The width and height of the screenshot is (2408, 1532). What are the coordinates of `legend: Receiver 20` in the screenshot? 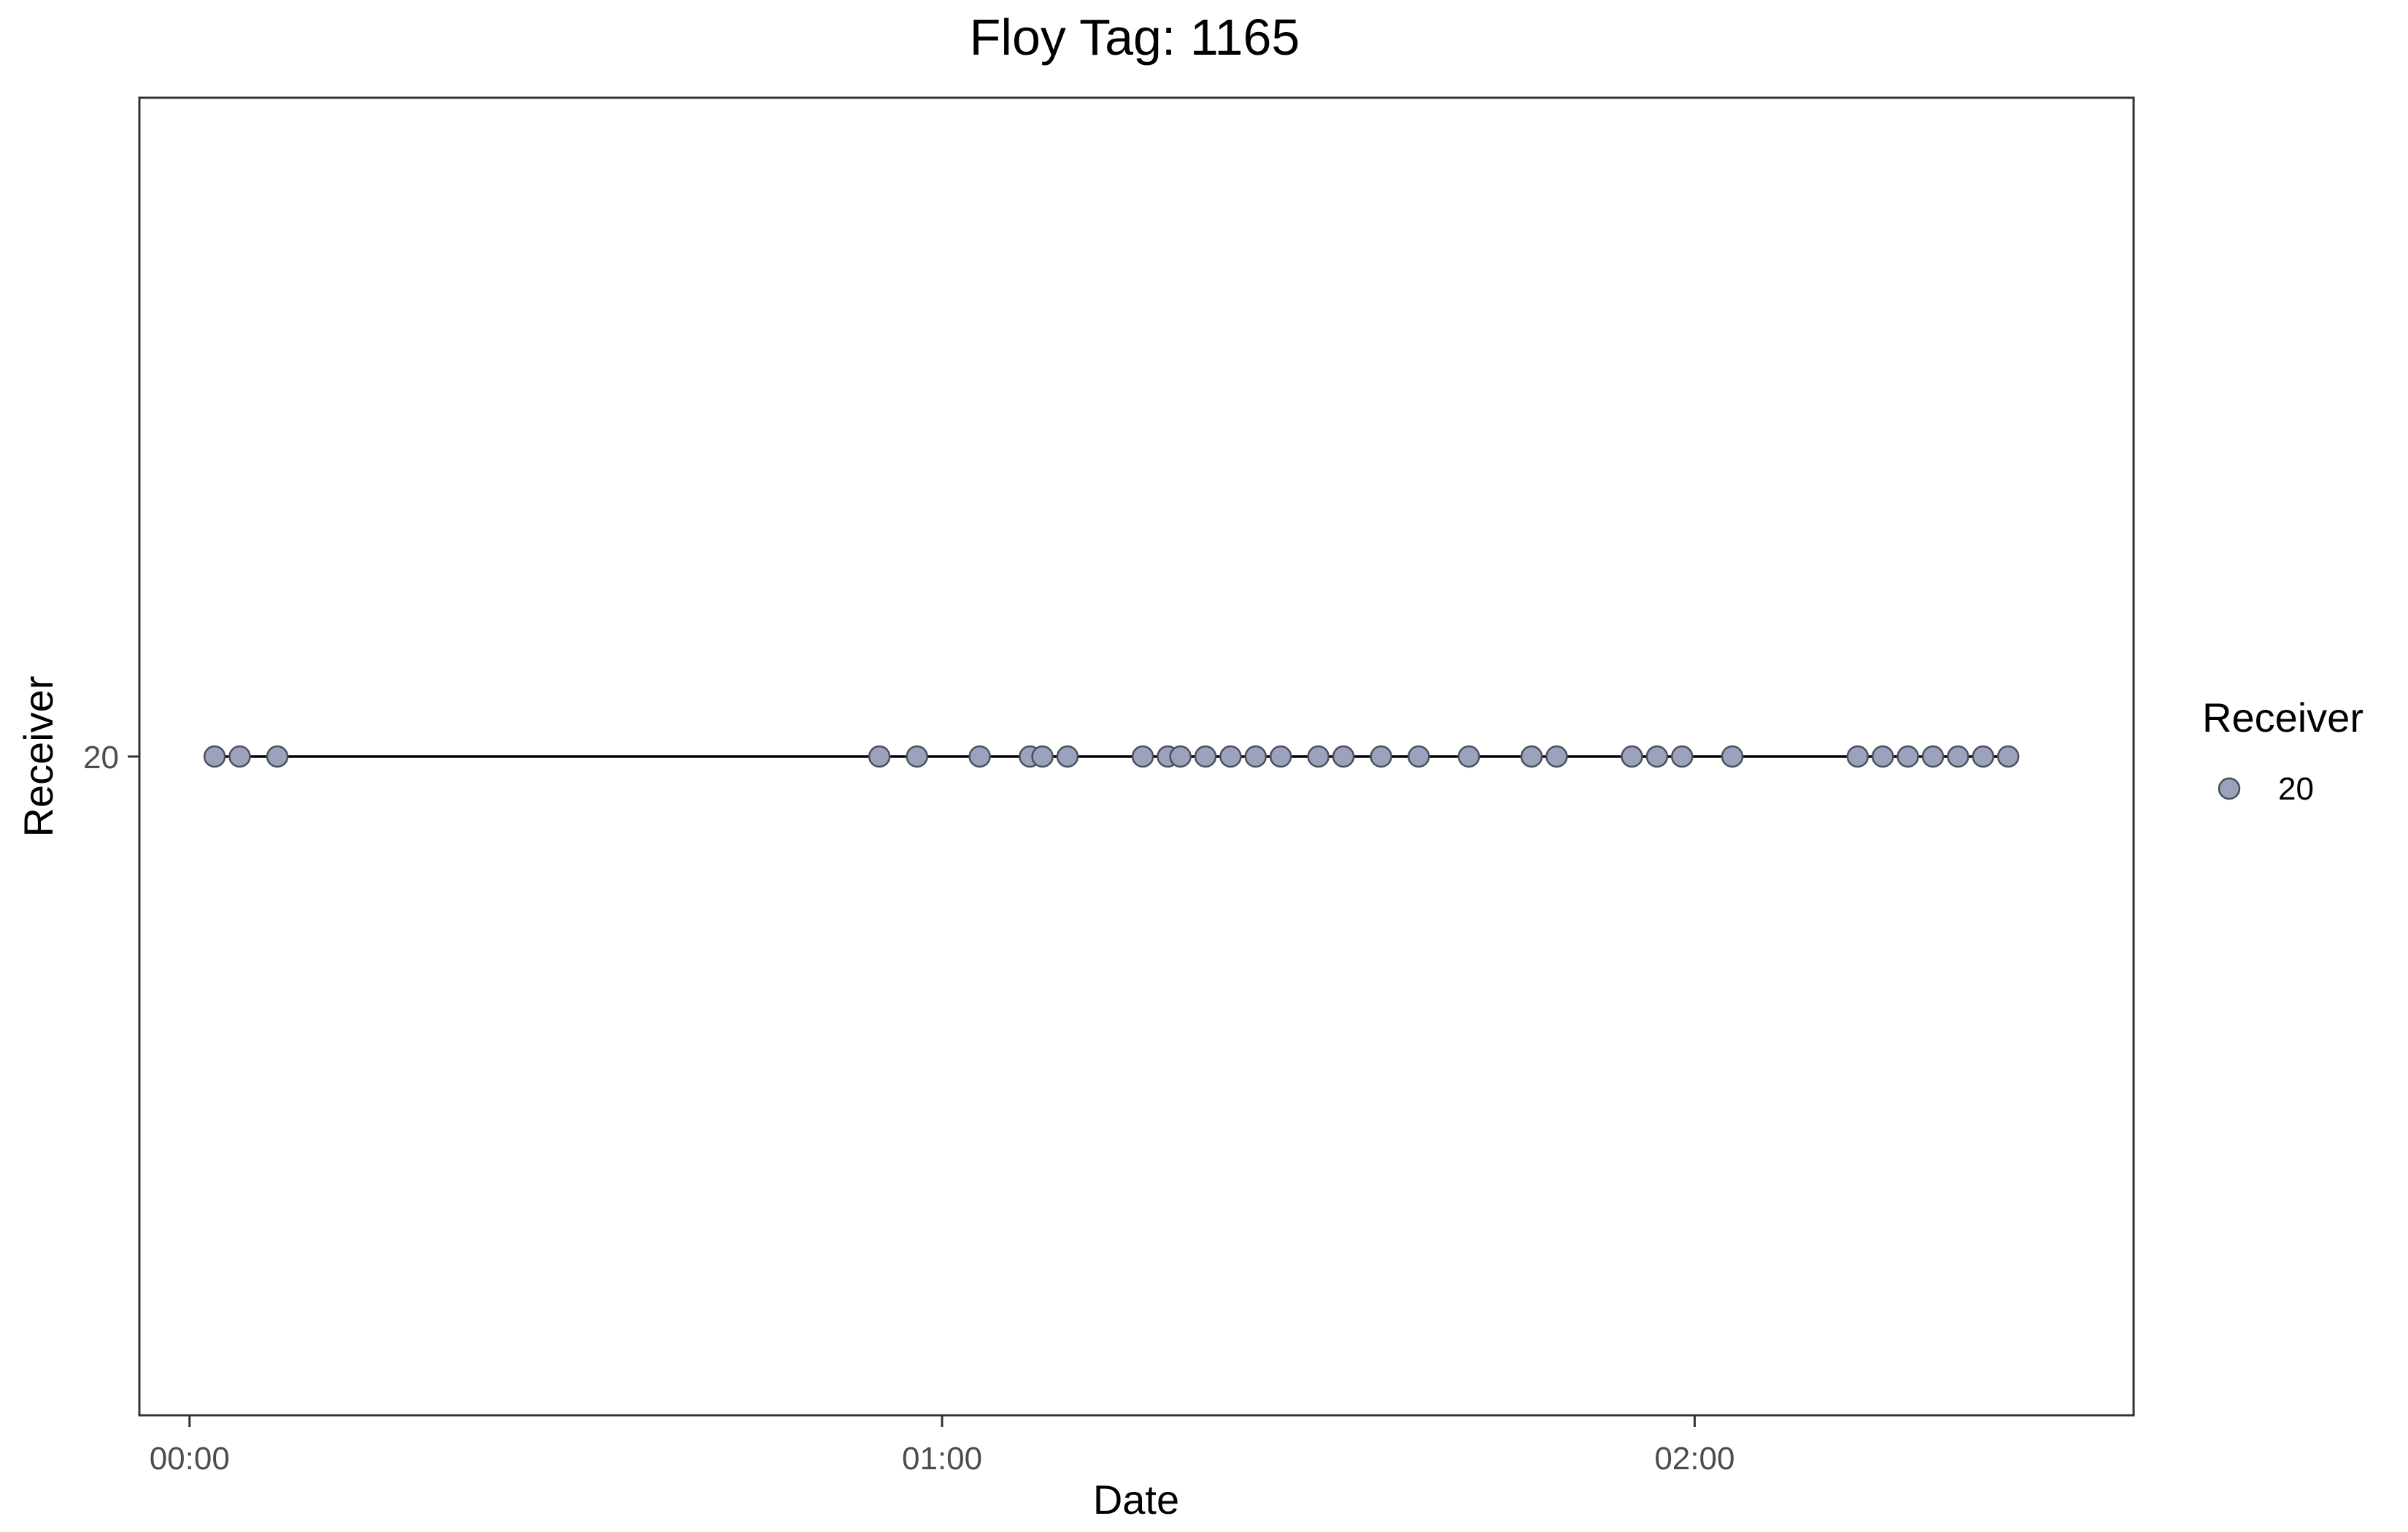 It's located at (2282, 751).